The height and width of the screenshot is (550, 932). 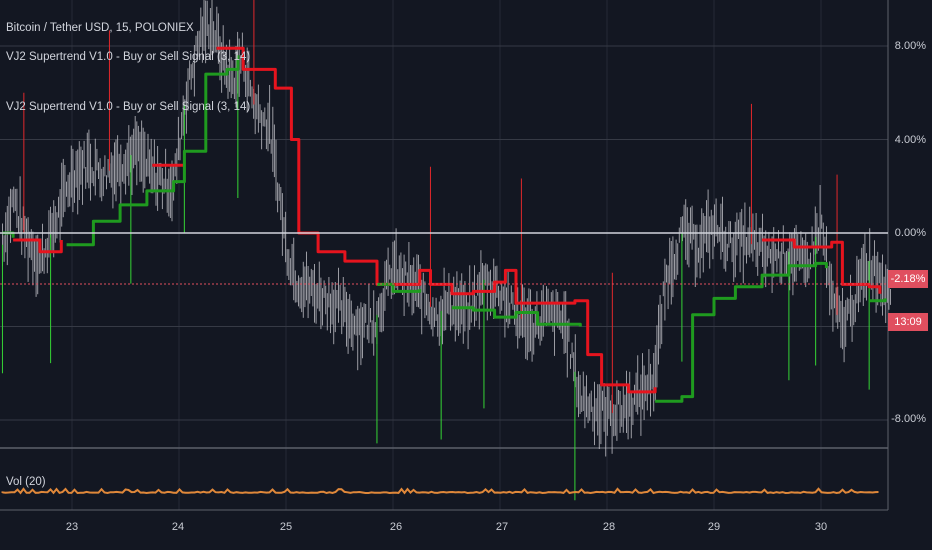 I want to click on x-tick-label: 29, so click(x=714, y=527).